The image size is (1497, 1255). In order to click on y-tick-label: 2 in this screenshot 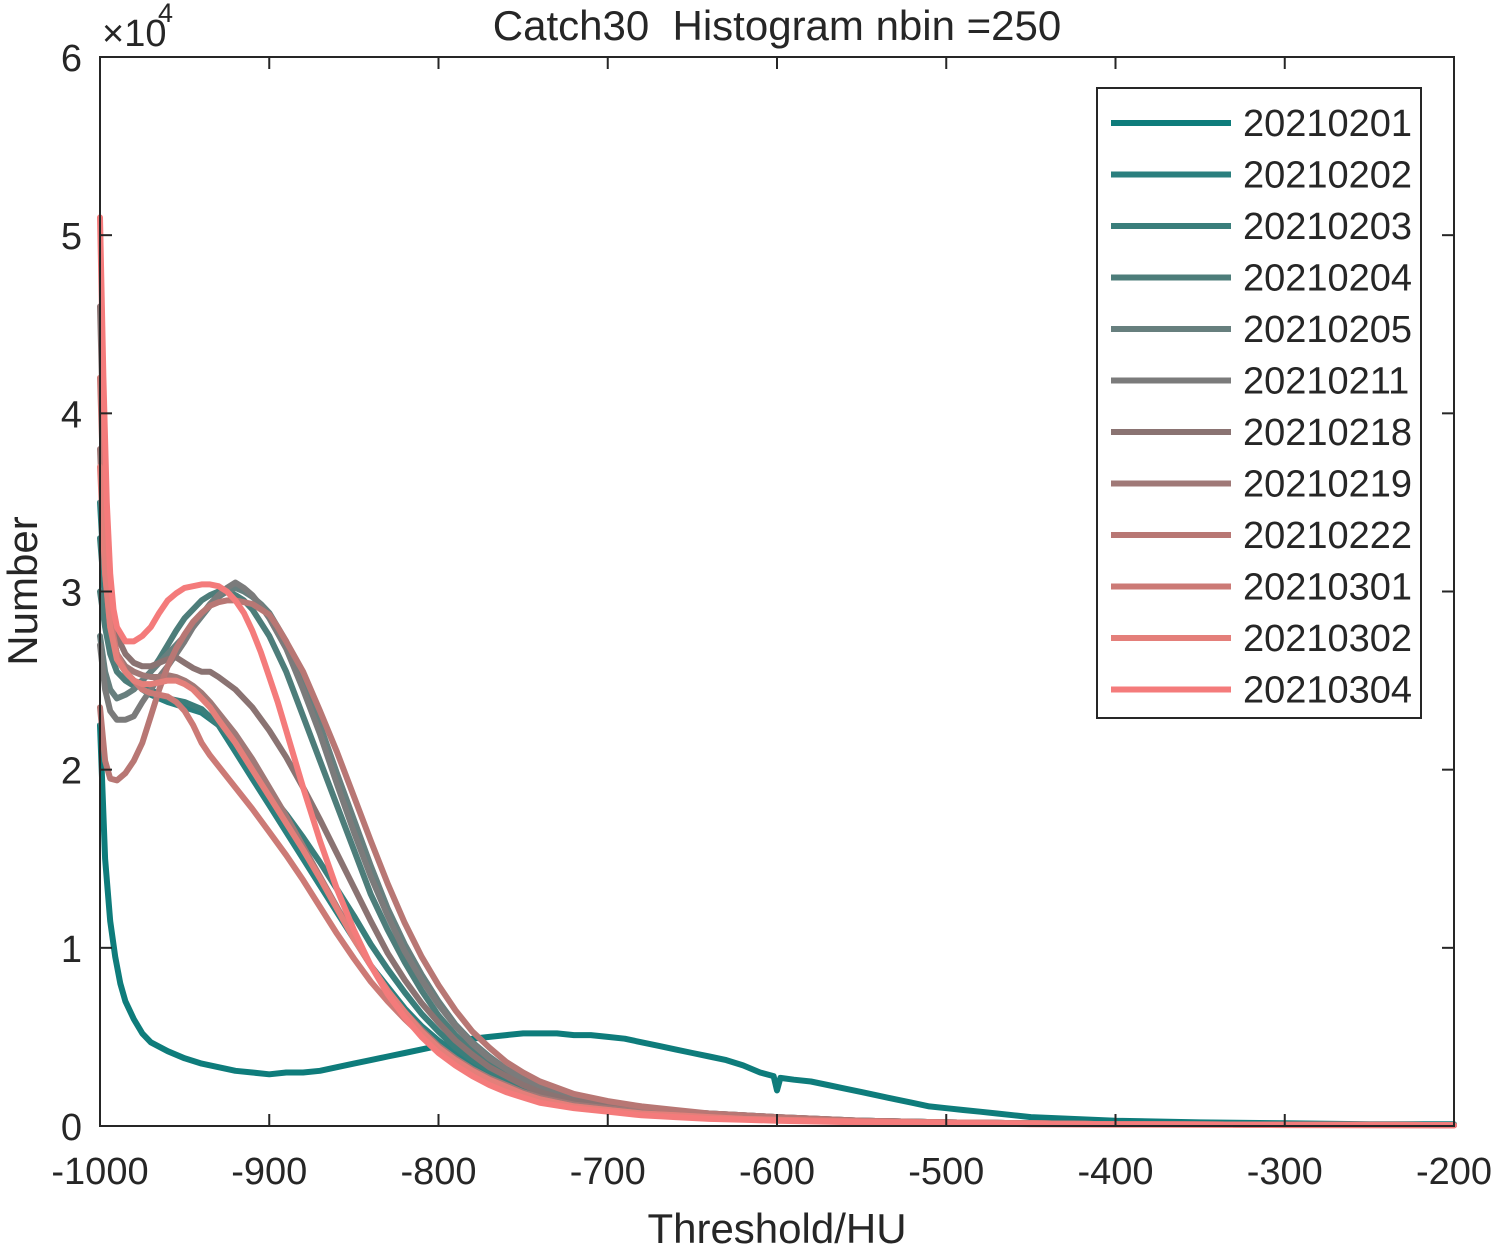, I will do `click(71, 772)`.